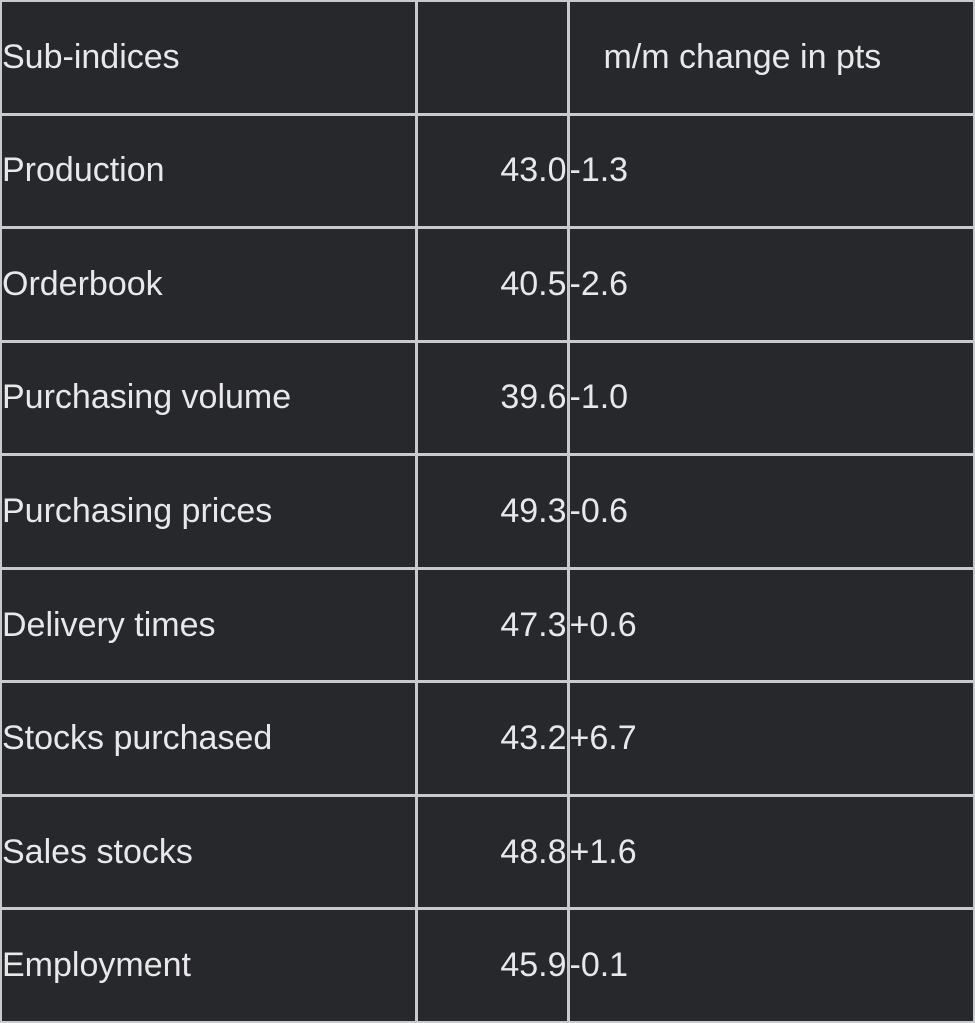 This screenshot has height=1023, width=975. What do you see at coordinates (492, 59) in the screenshot?
I see `header-value` at bounding box center [492, 59].